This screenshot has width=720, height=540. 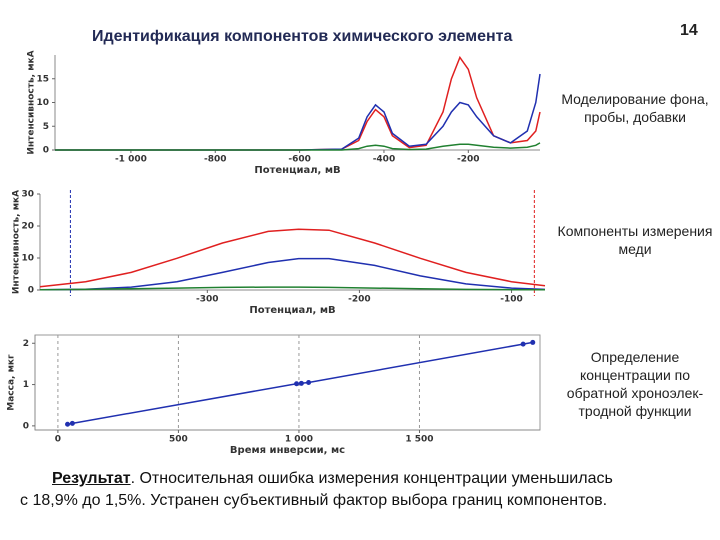 I want to click on x-tick-label: 500, so click(x=178, y=440).